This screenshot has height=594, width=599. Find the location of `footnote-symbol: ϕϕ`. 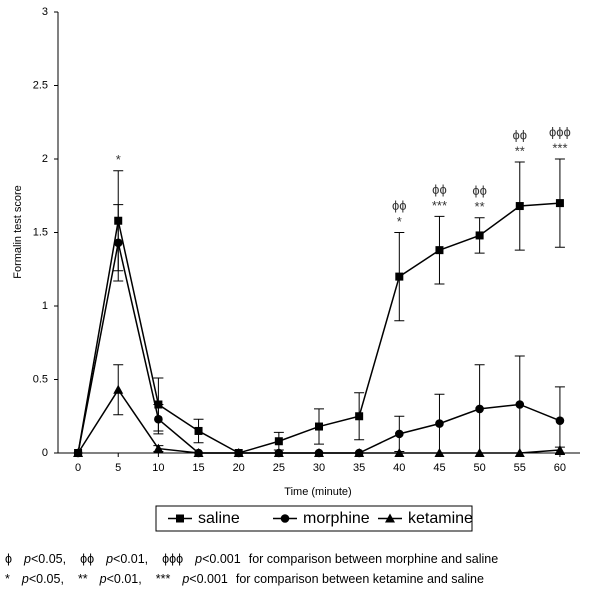

footnote-symbol: ϕϕ is located at coordinates (87, 559).